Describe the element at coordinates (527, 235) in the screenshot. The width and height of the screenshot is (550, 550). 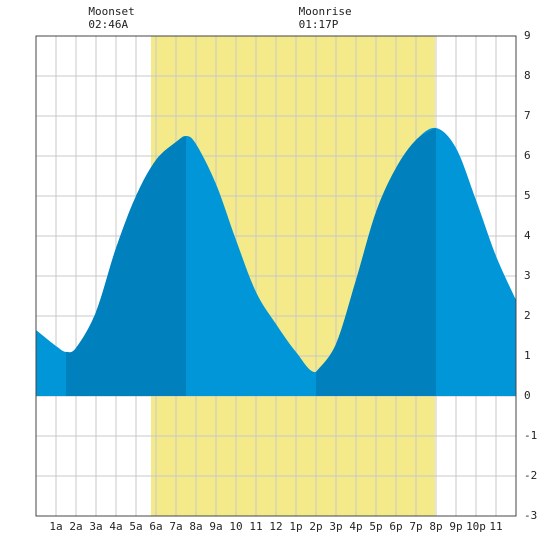
I see `y-tick-label: 4` at that location.